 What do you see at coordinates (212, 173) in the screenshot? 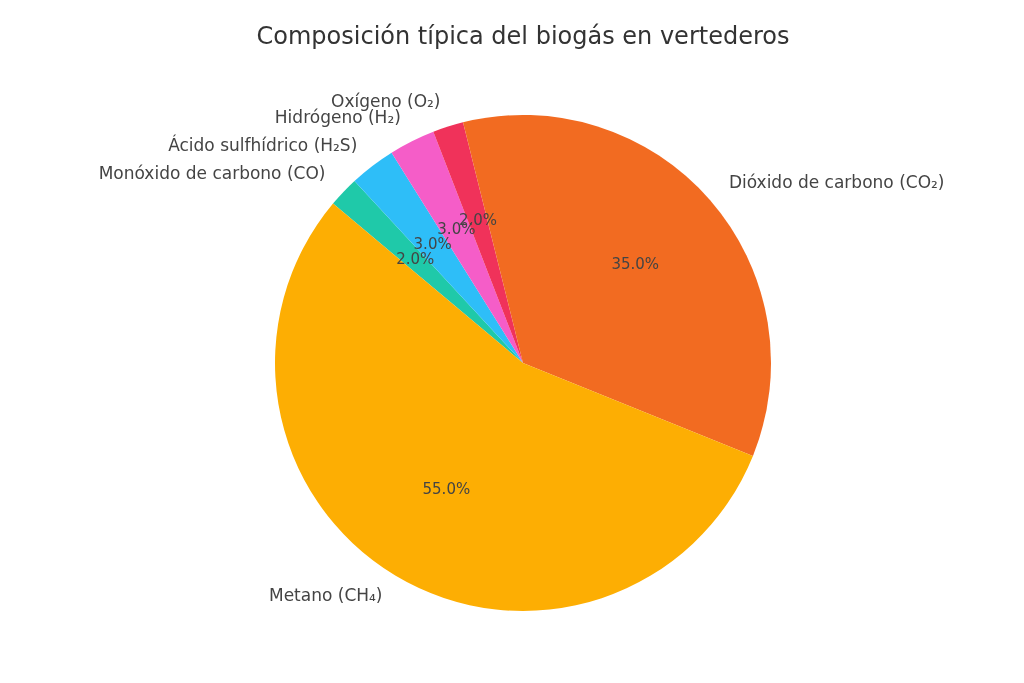
I see `slice-label: Monóxido de carbono (CO)` at bounding box center [212, 173].